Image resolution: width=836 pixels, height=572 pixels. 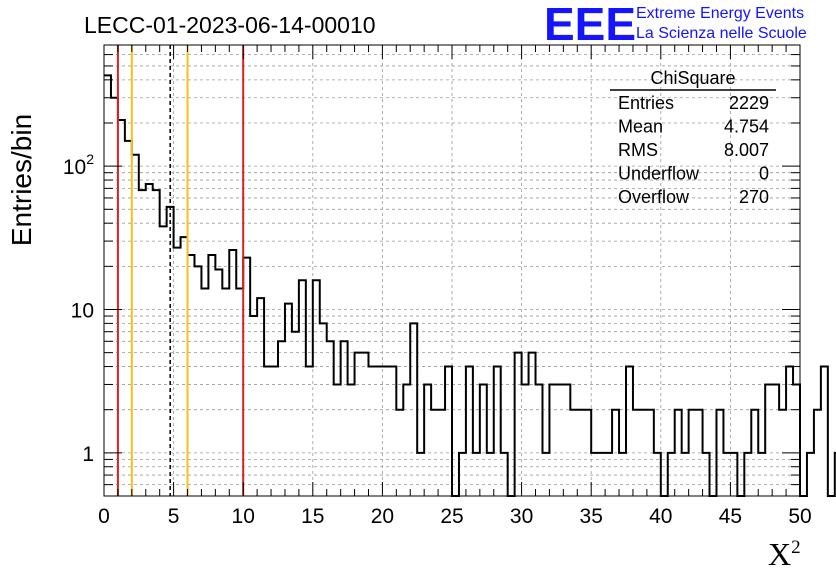 What do you see at coordinates (640, 127) in the screenshot?
I see `stats-row-label: Mean` at bounding box center [640, 127].